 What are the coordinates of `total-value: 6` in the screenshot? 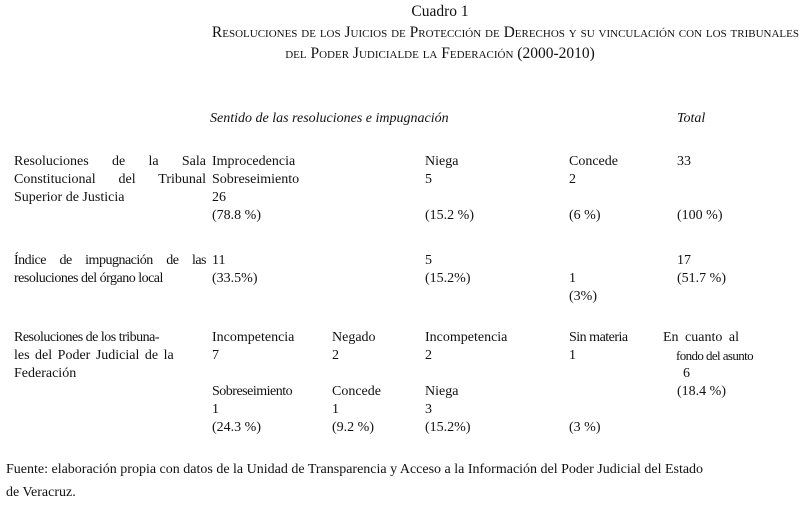 It's located at (686, 373).